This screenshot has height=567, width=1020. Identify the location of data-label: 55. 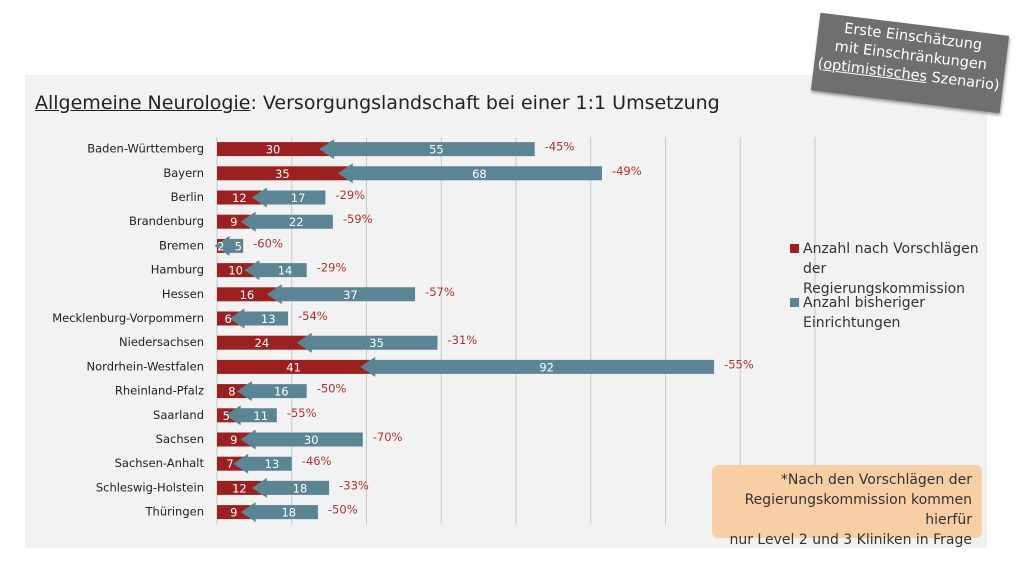
(436, 150).